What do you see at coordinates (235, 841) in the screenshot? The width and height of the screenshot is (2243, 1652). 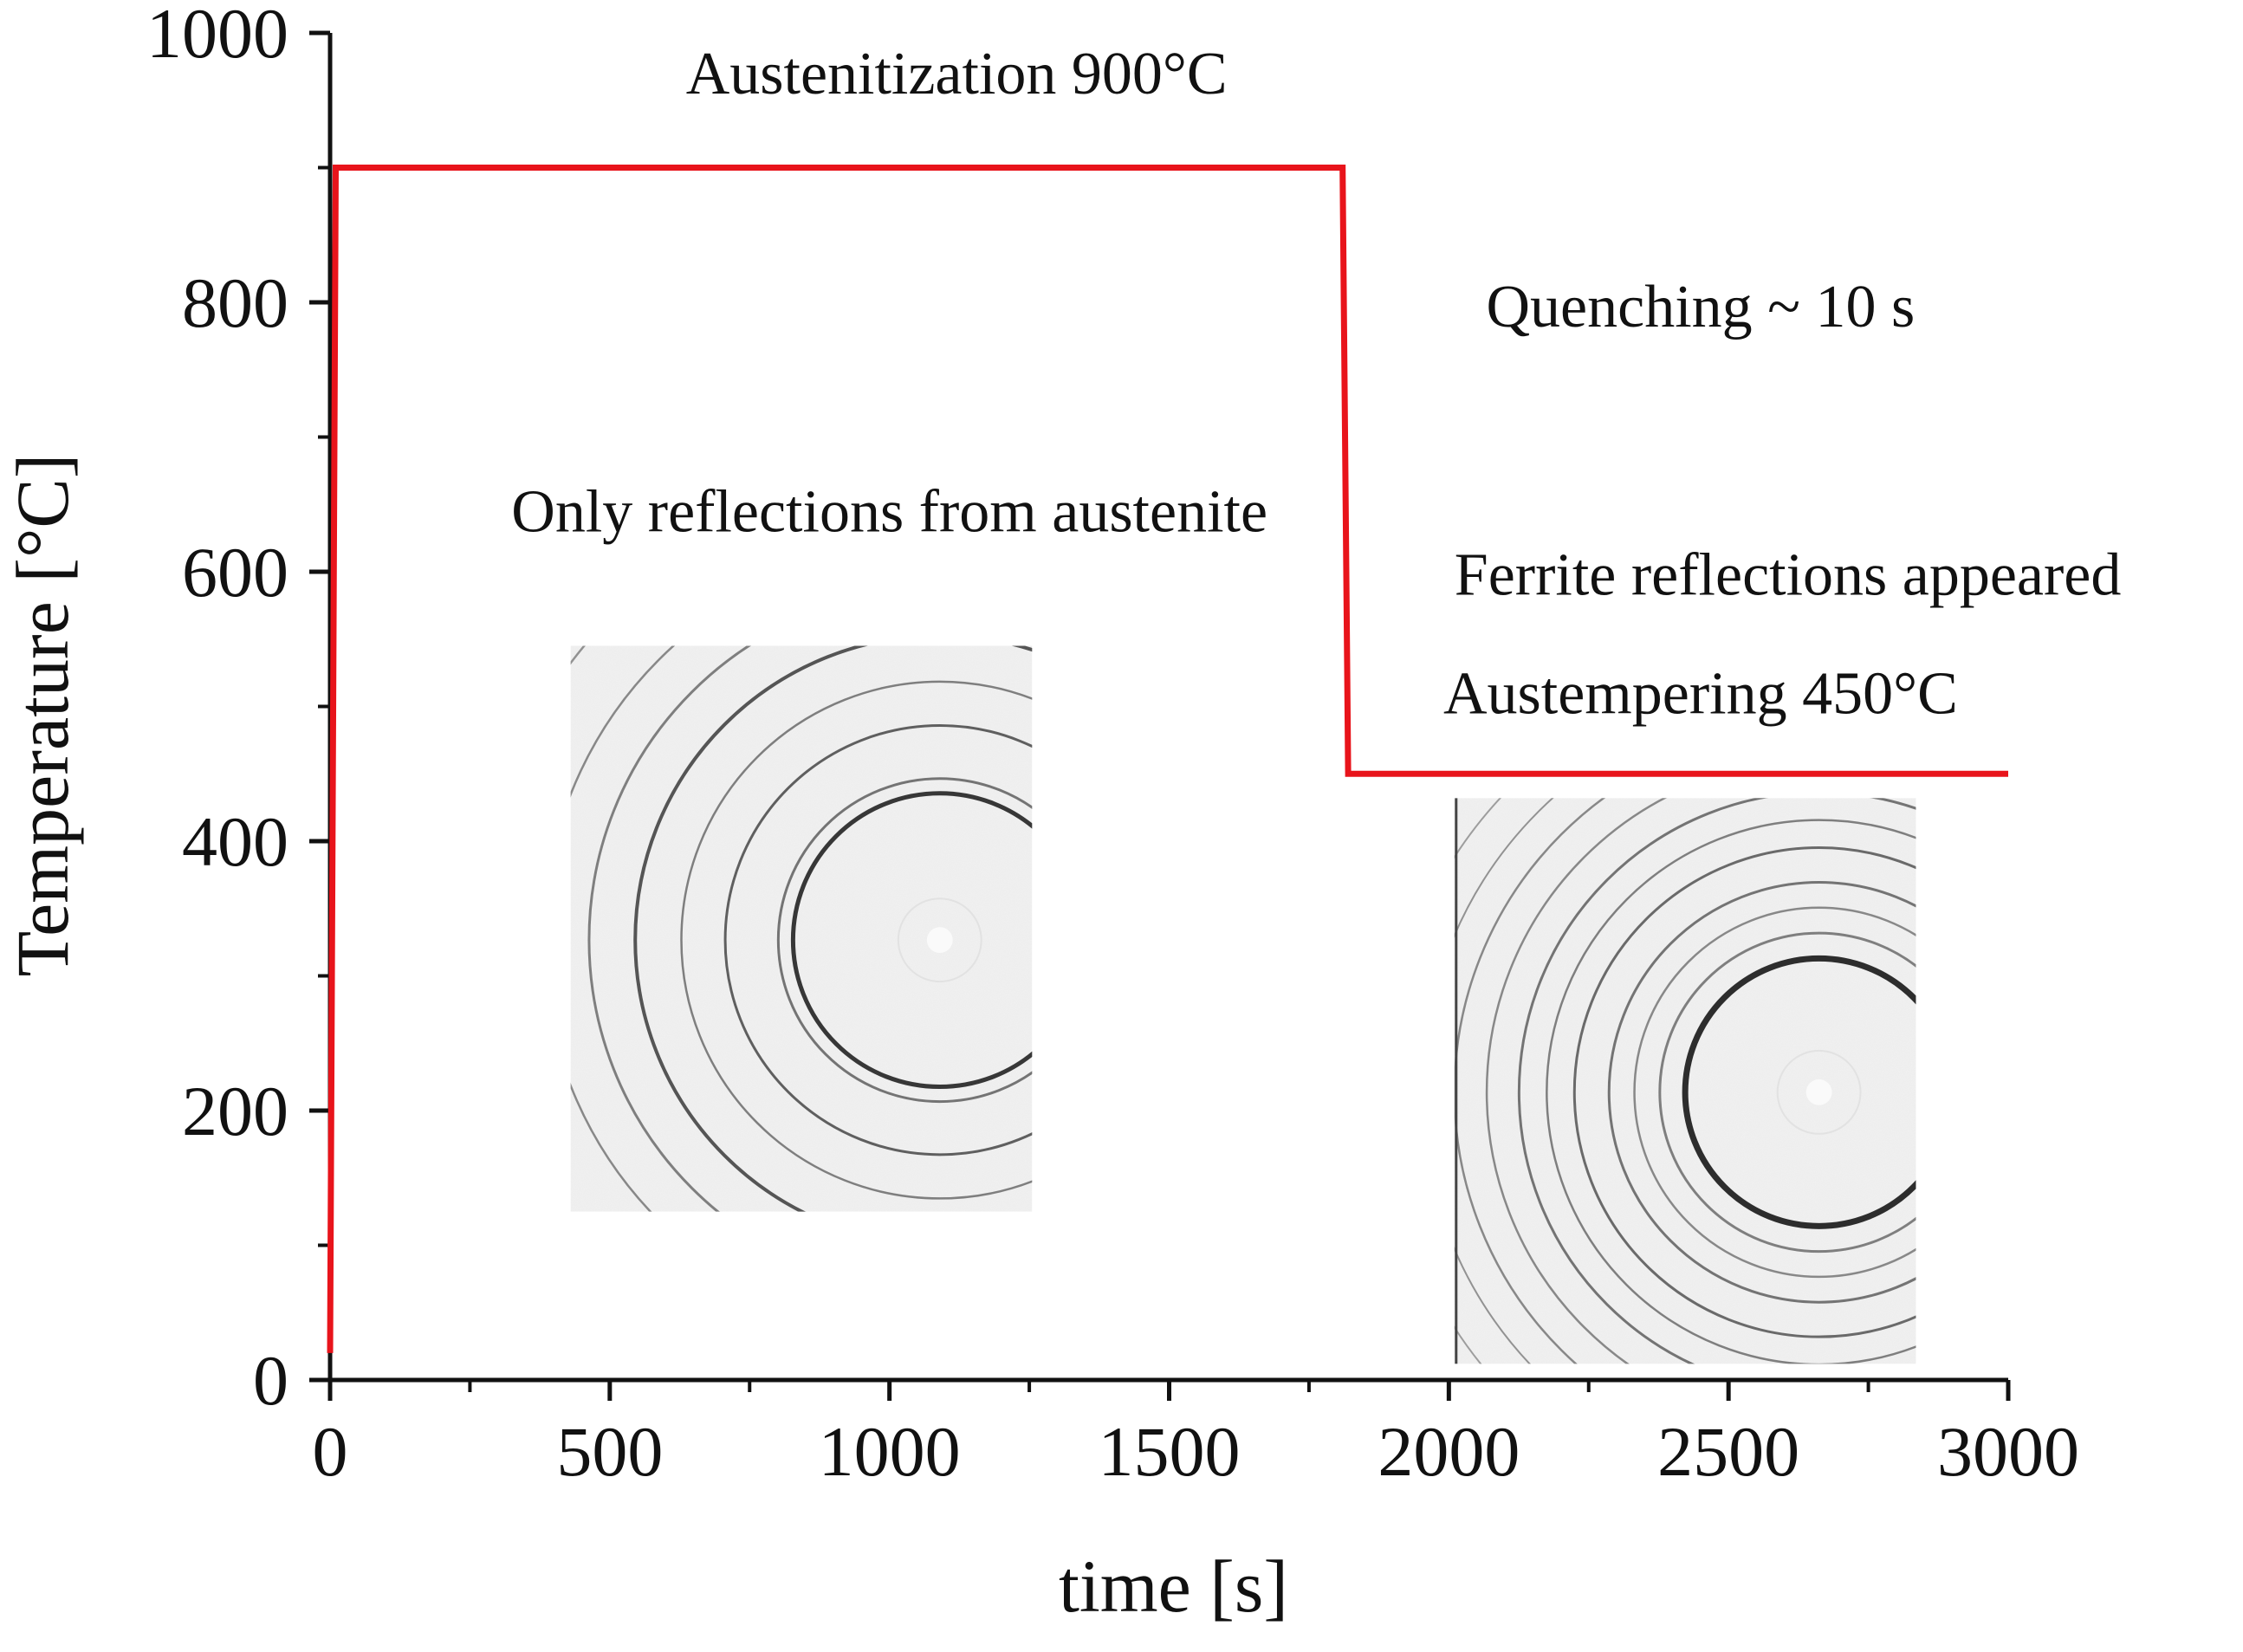 I see `y-tick-label: 400` at bounding box center [235, 841].